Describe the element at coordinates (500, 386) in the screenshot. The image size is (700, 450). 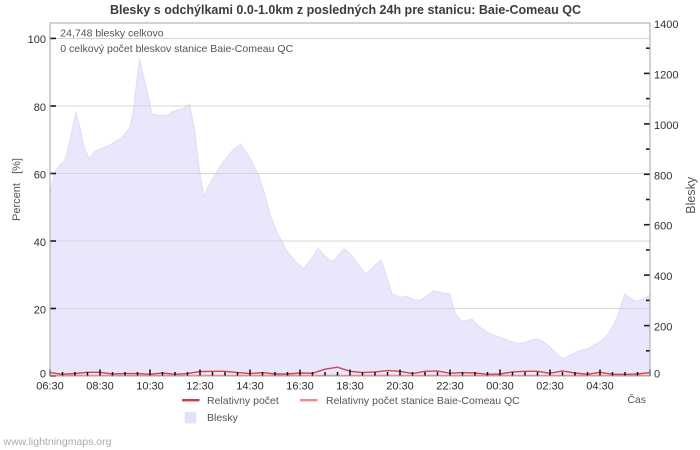
I see `svg-text: 00:30` at that location.